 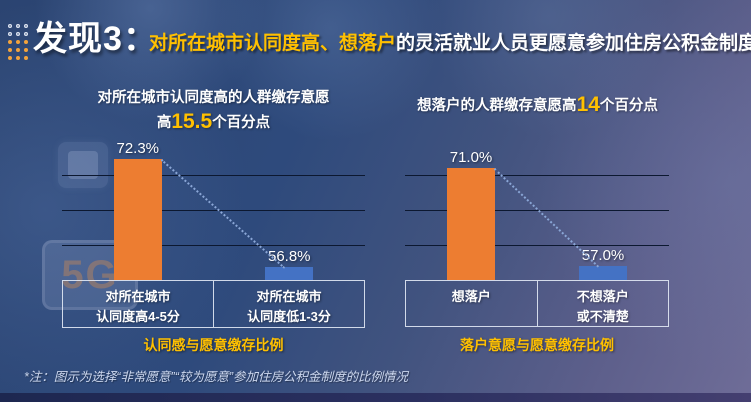 What do you see at coordinates (213, 345) in the screenshot?
I see `chart-title-left: 认同感与愿意缴存比例` at bounding box center [213, 345].